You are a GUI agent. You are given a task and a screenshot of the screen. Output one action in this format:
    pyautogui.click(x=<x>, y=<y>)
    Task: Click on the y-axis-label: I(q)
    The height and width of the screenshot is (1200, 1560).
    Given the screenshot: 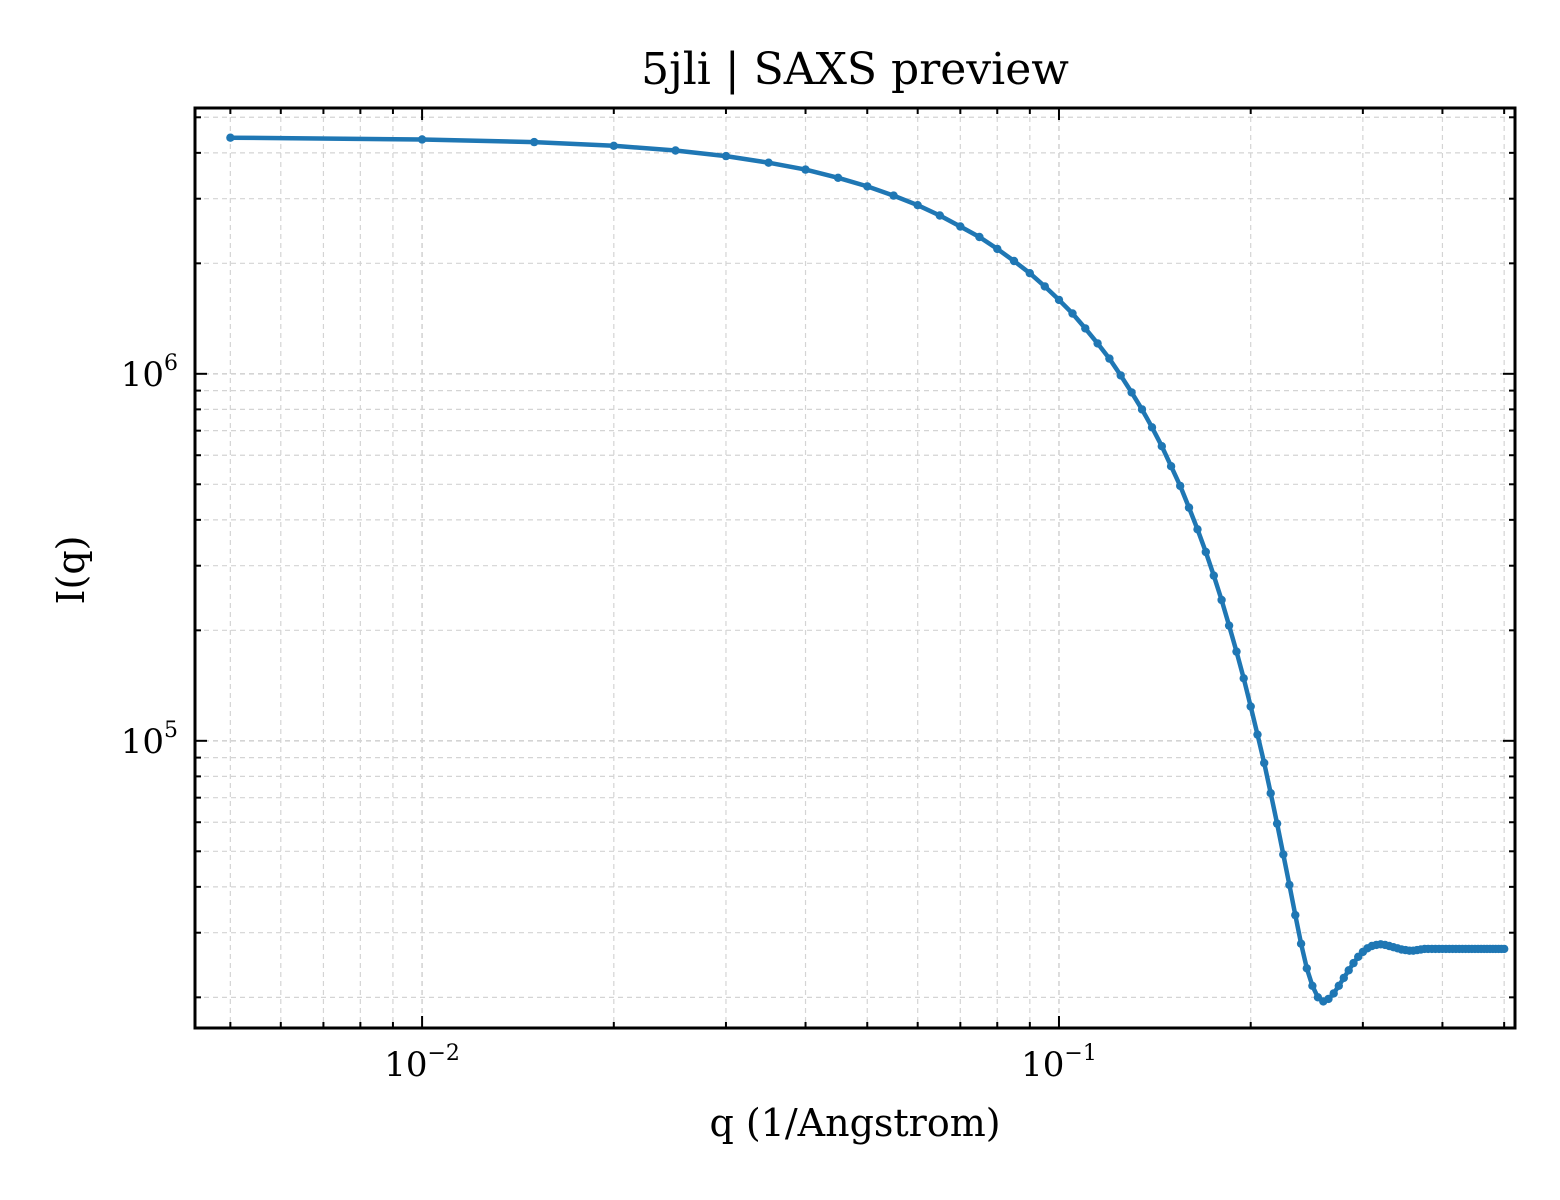 What is the action you would take?
    pyautogui.click(x=71, y=570)
    